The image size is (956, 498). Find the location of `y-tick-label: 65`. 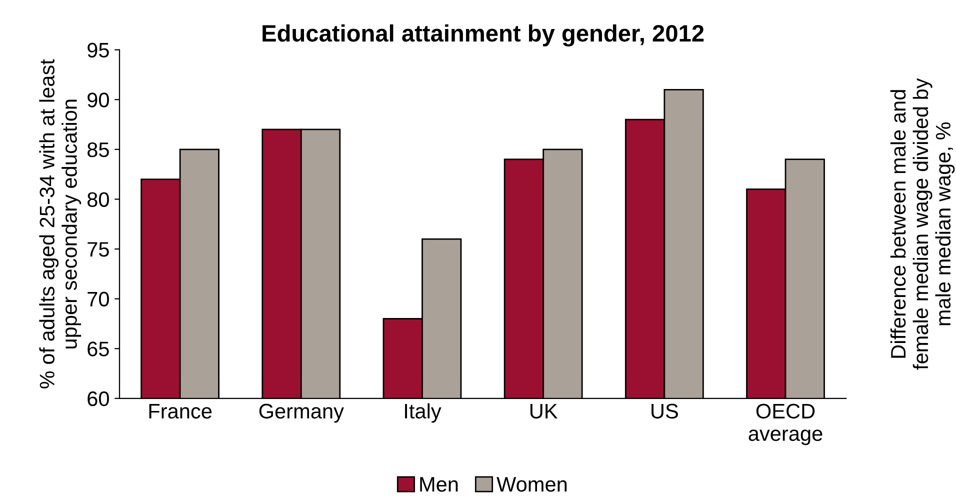

y-tick-label: 65 is located at coordinates (98, 349).